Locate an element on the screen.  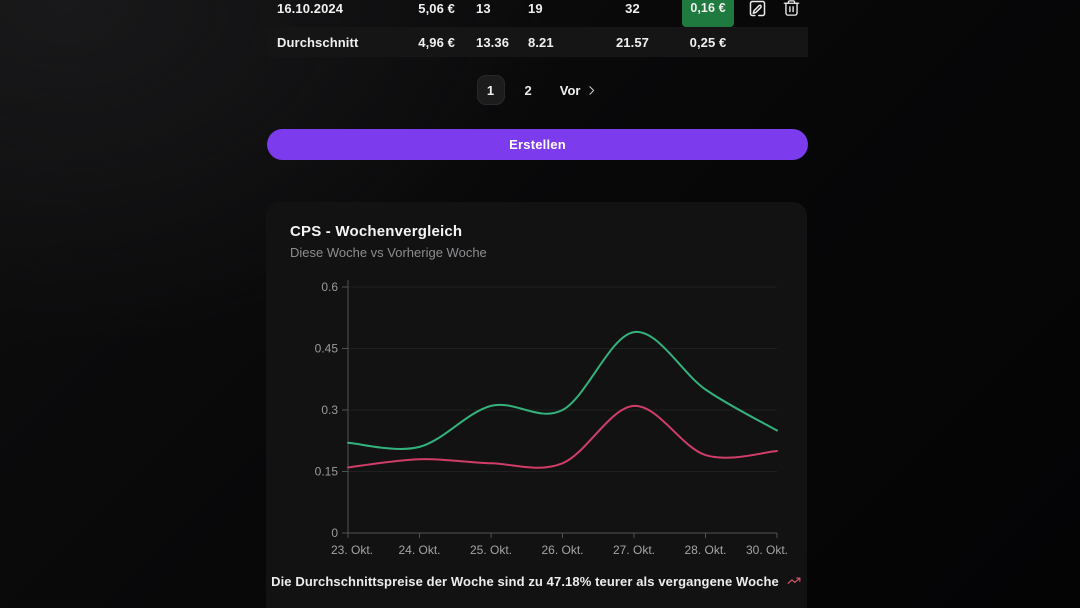
average-metric3: 21.57 is located at coordinates (632, 42).